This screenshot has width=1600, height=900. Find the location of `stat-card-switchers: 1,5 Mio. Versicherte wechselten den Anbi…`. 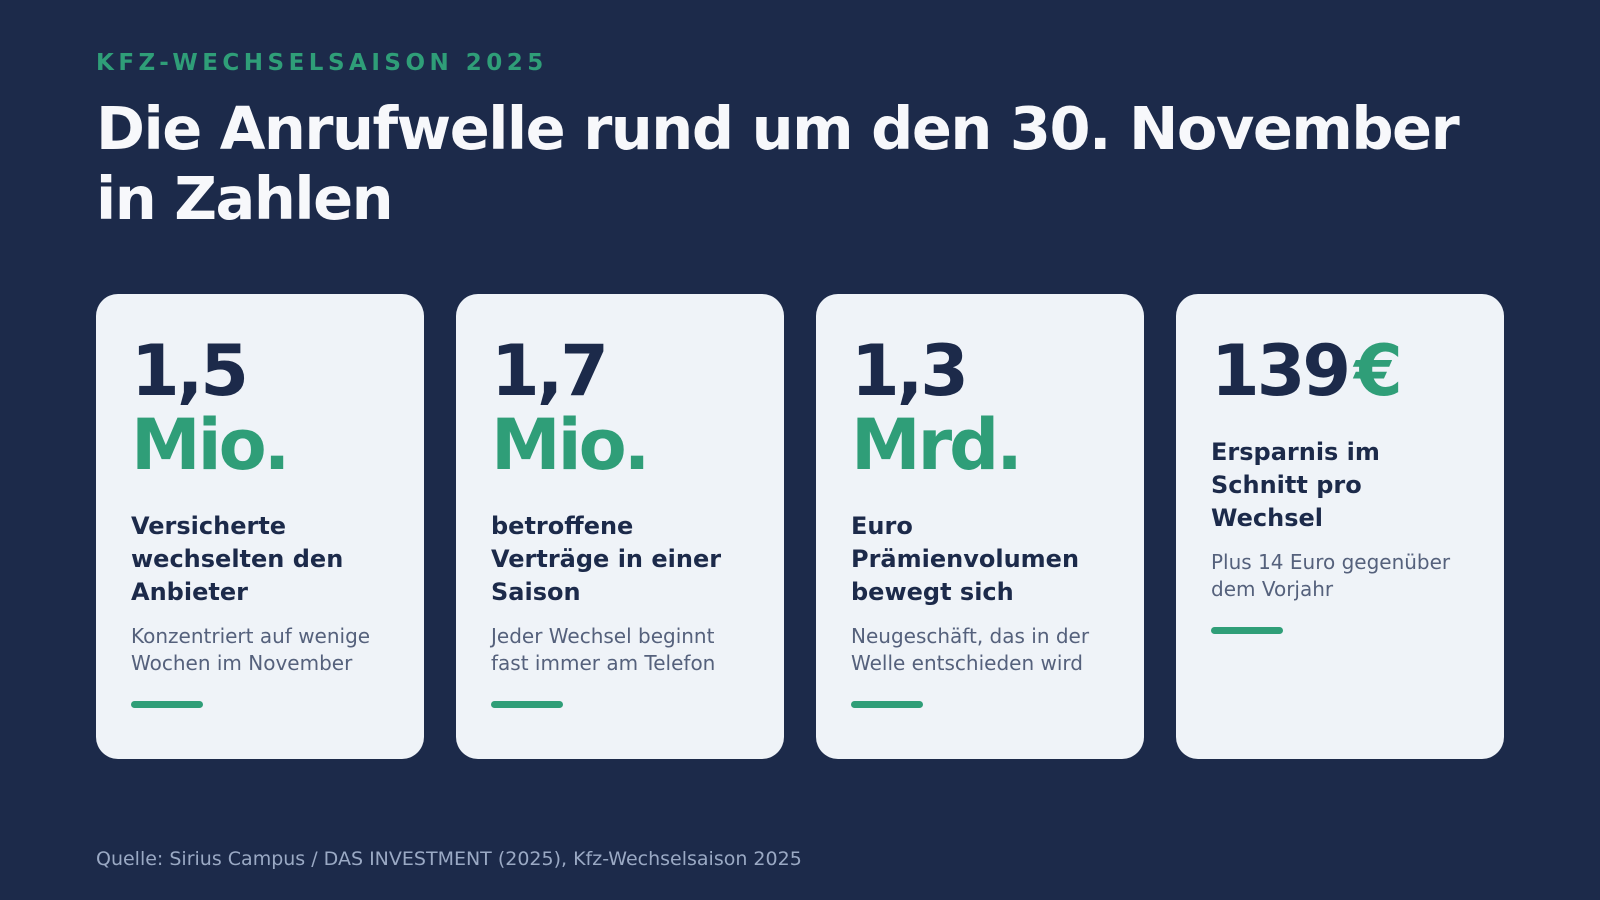

stat-card-switchers: 1,5 Mio. Versicherte wechselten den Anbi… is located at coordinates (260, 526).